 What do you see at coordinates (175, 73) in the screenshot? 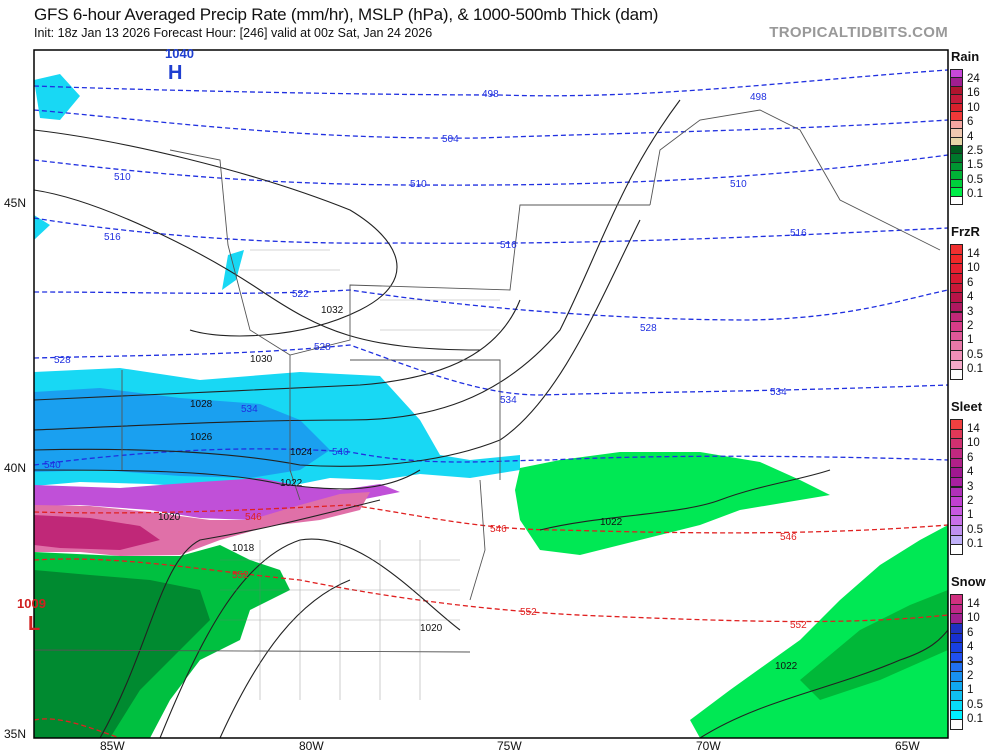
I see `high-pressure-symbol: H` at bounding box center [175, 73].